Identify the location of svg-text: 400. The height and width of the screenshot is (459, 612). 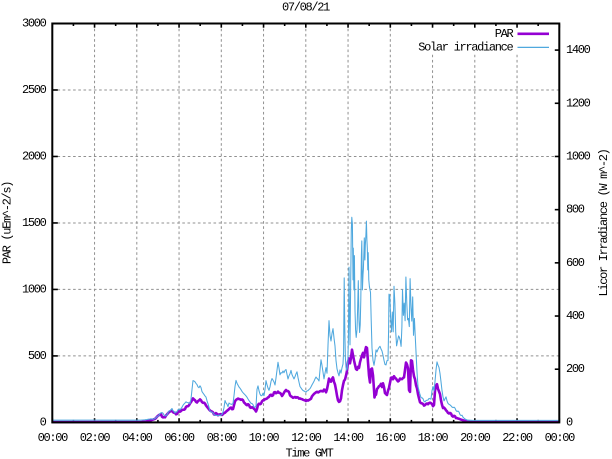
(575, 316).